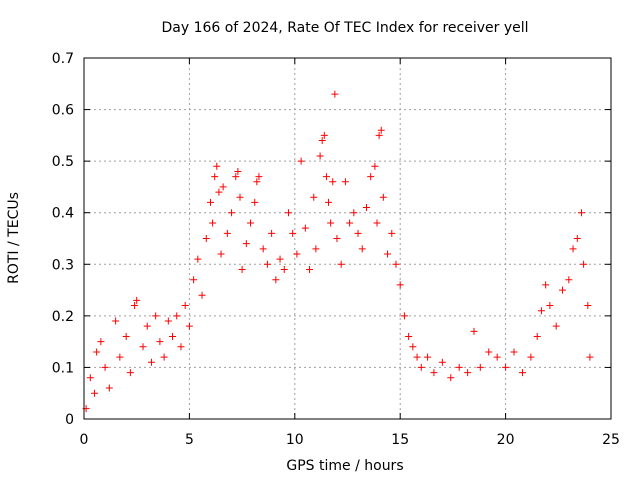 Image resolution: width=640 pixels, height=480 pixels. I want to click on x-axis-label: GPS time / hours, so click(344, 466).